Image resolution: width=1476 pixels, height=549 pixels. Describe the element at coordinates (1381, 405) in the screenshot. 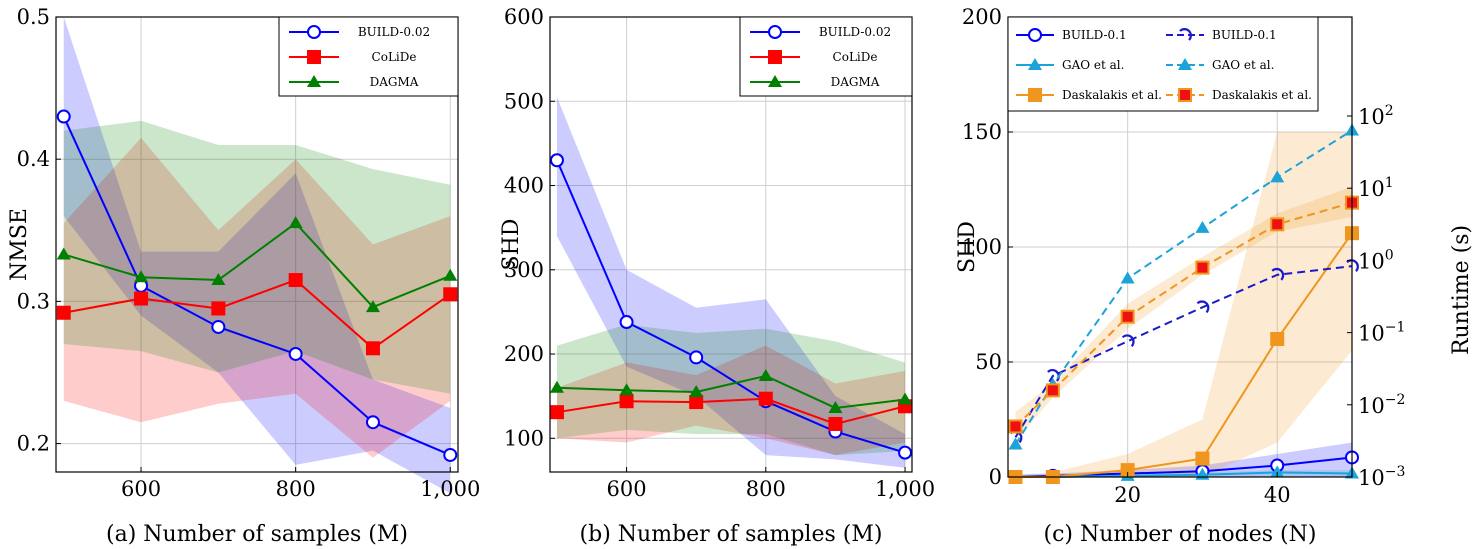

I see `y-right-tick-label: 10⁻²` at that location.